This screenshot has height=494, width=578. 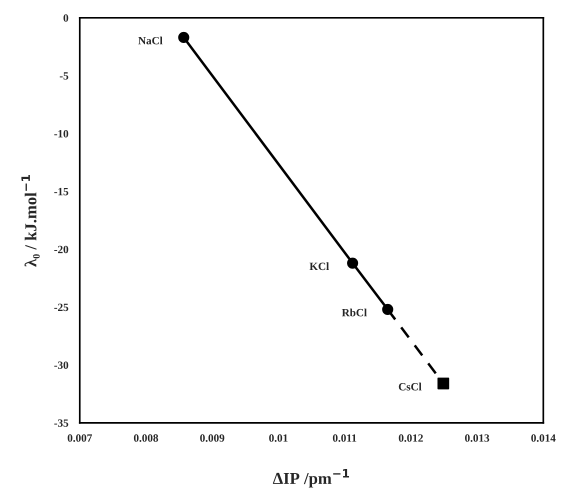 I want to click on y-tick-label: -5, so click(x=64, y=76).